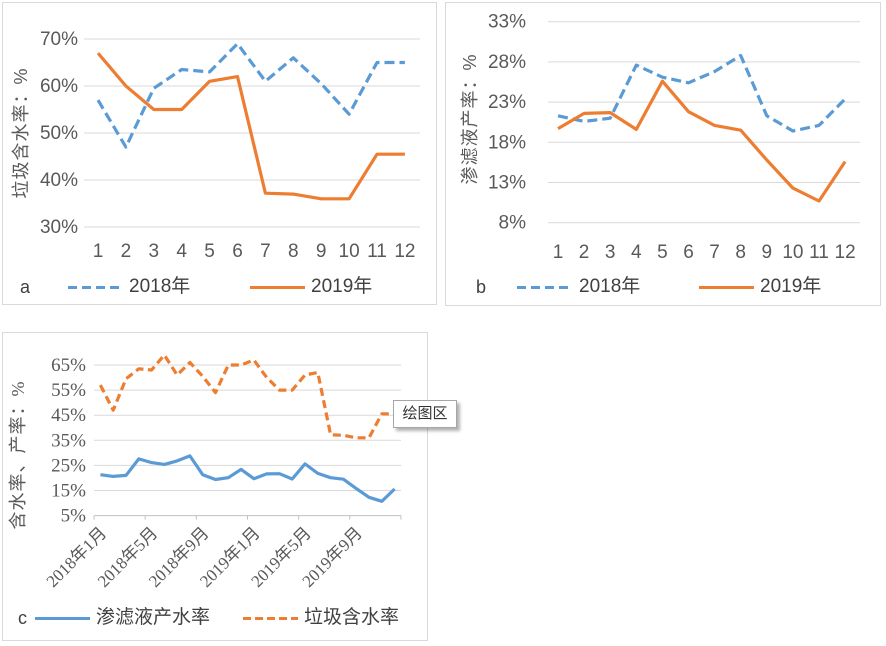  I want to click on legend-label-moisture-rate: 垃圾含水率, so click(352, 617).